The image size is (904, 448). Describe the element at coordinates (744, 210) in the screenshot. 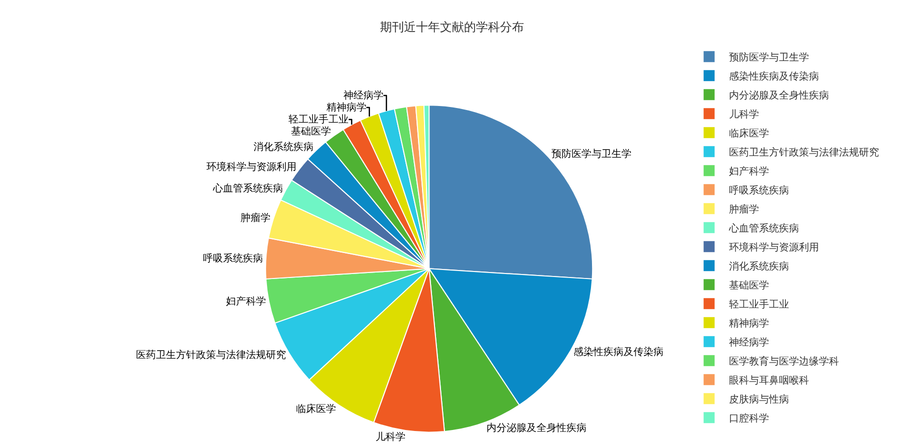

I see `legend-label: 肿瘤学` at that location.